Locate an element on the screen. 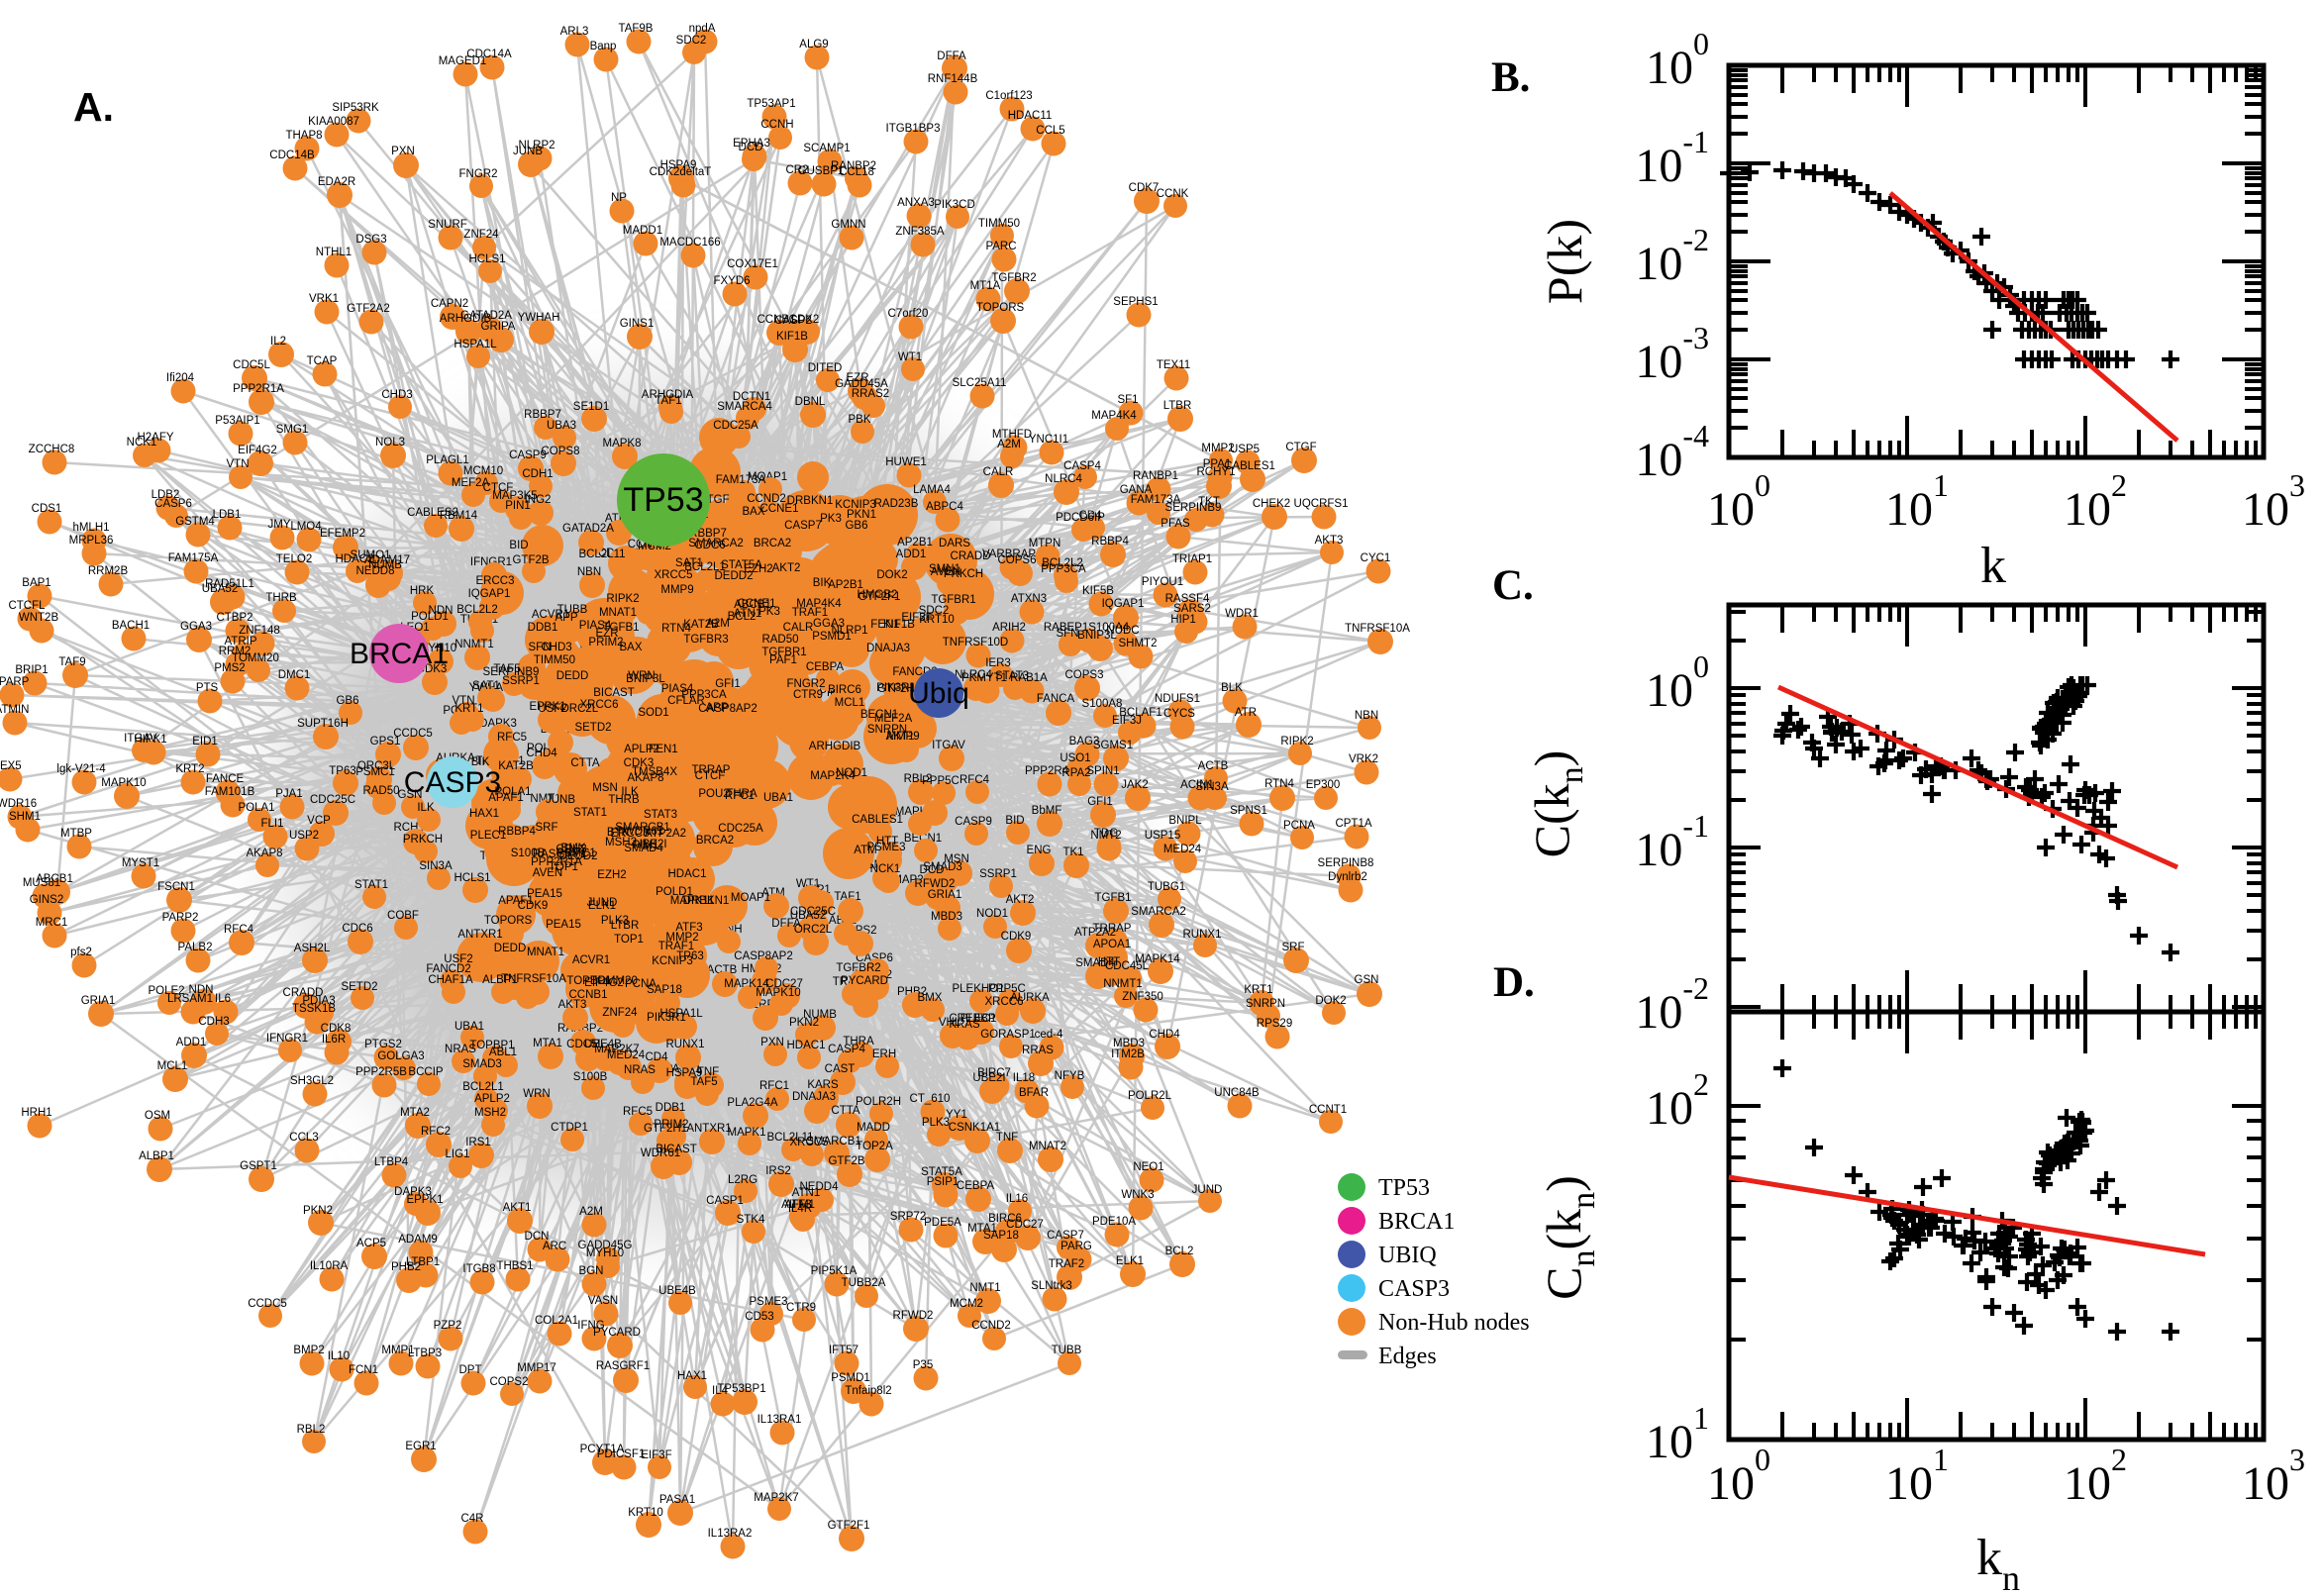 This screenshot has width=2323, height=1596. svg-text: ABCB1 is located at coordinates (55, 879).